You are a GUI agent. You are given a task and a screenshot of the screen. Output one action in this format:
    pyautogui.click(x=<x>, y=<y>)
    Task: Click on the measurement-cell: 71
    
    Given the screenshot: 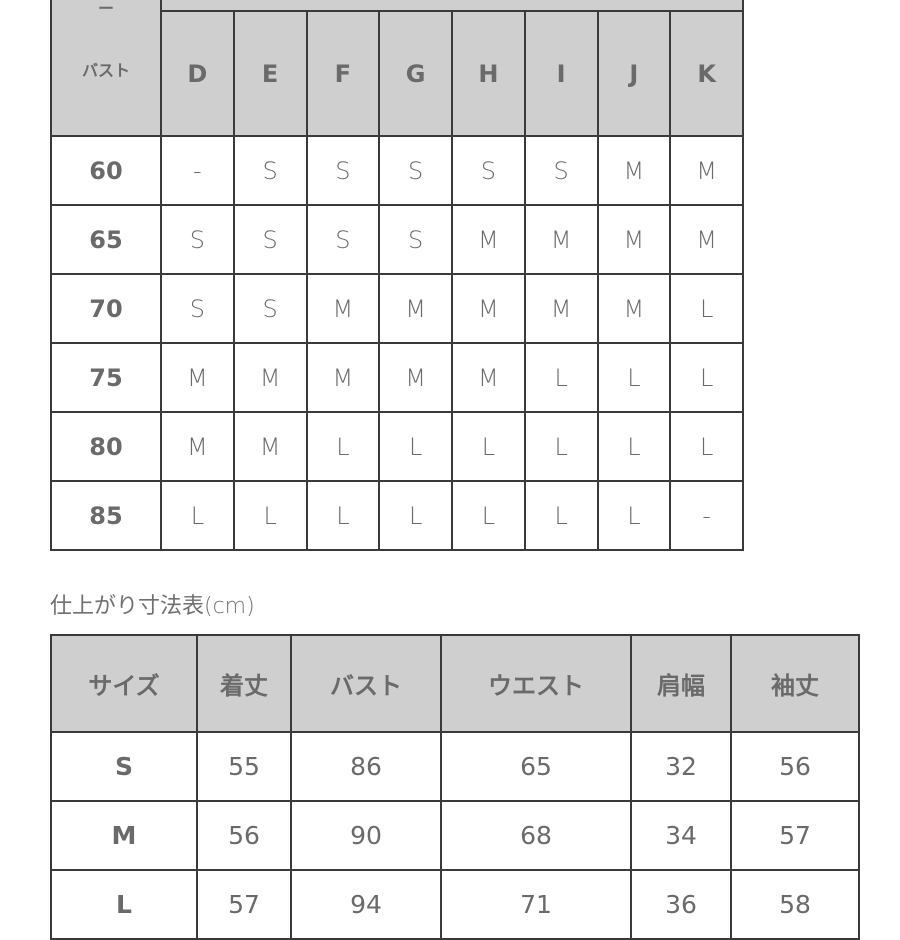 What is the action you would take?
    pyautogui.click(x=536, y=904)
    